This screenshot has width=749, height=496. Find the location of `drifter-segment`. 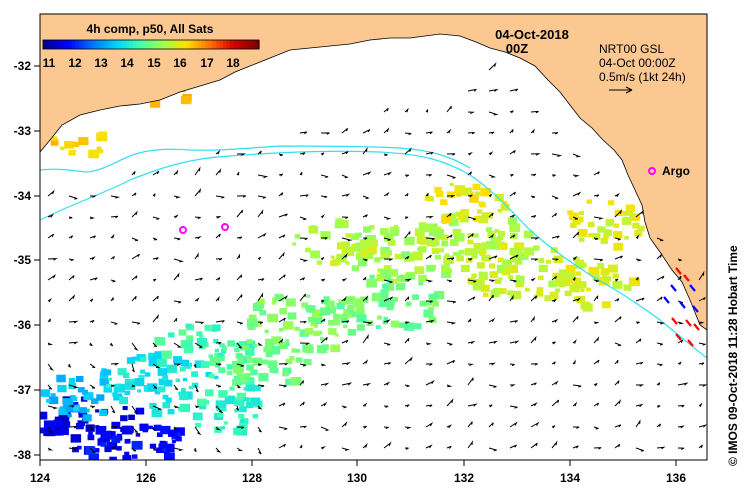

drifter-segment is located at coordinates (696, 327).